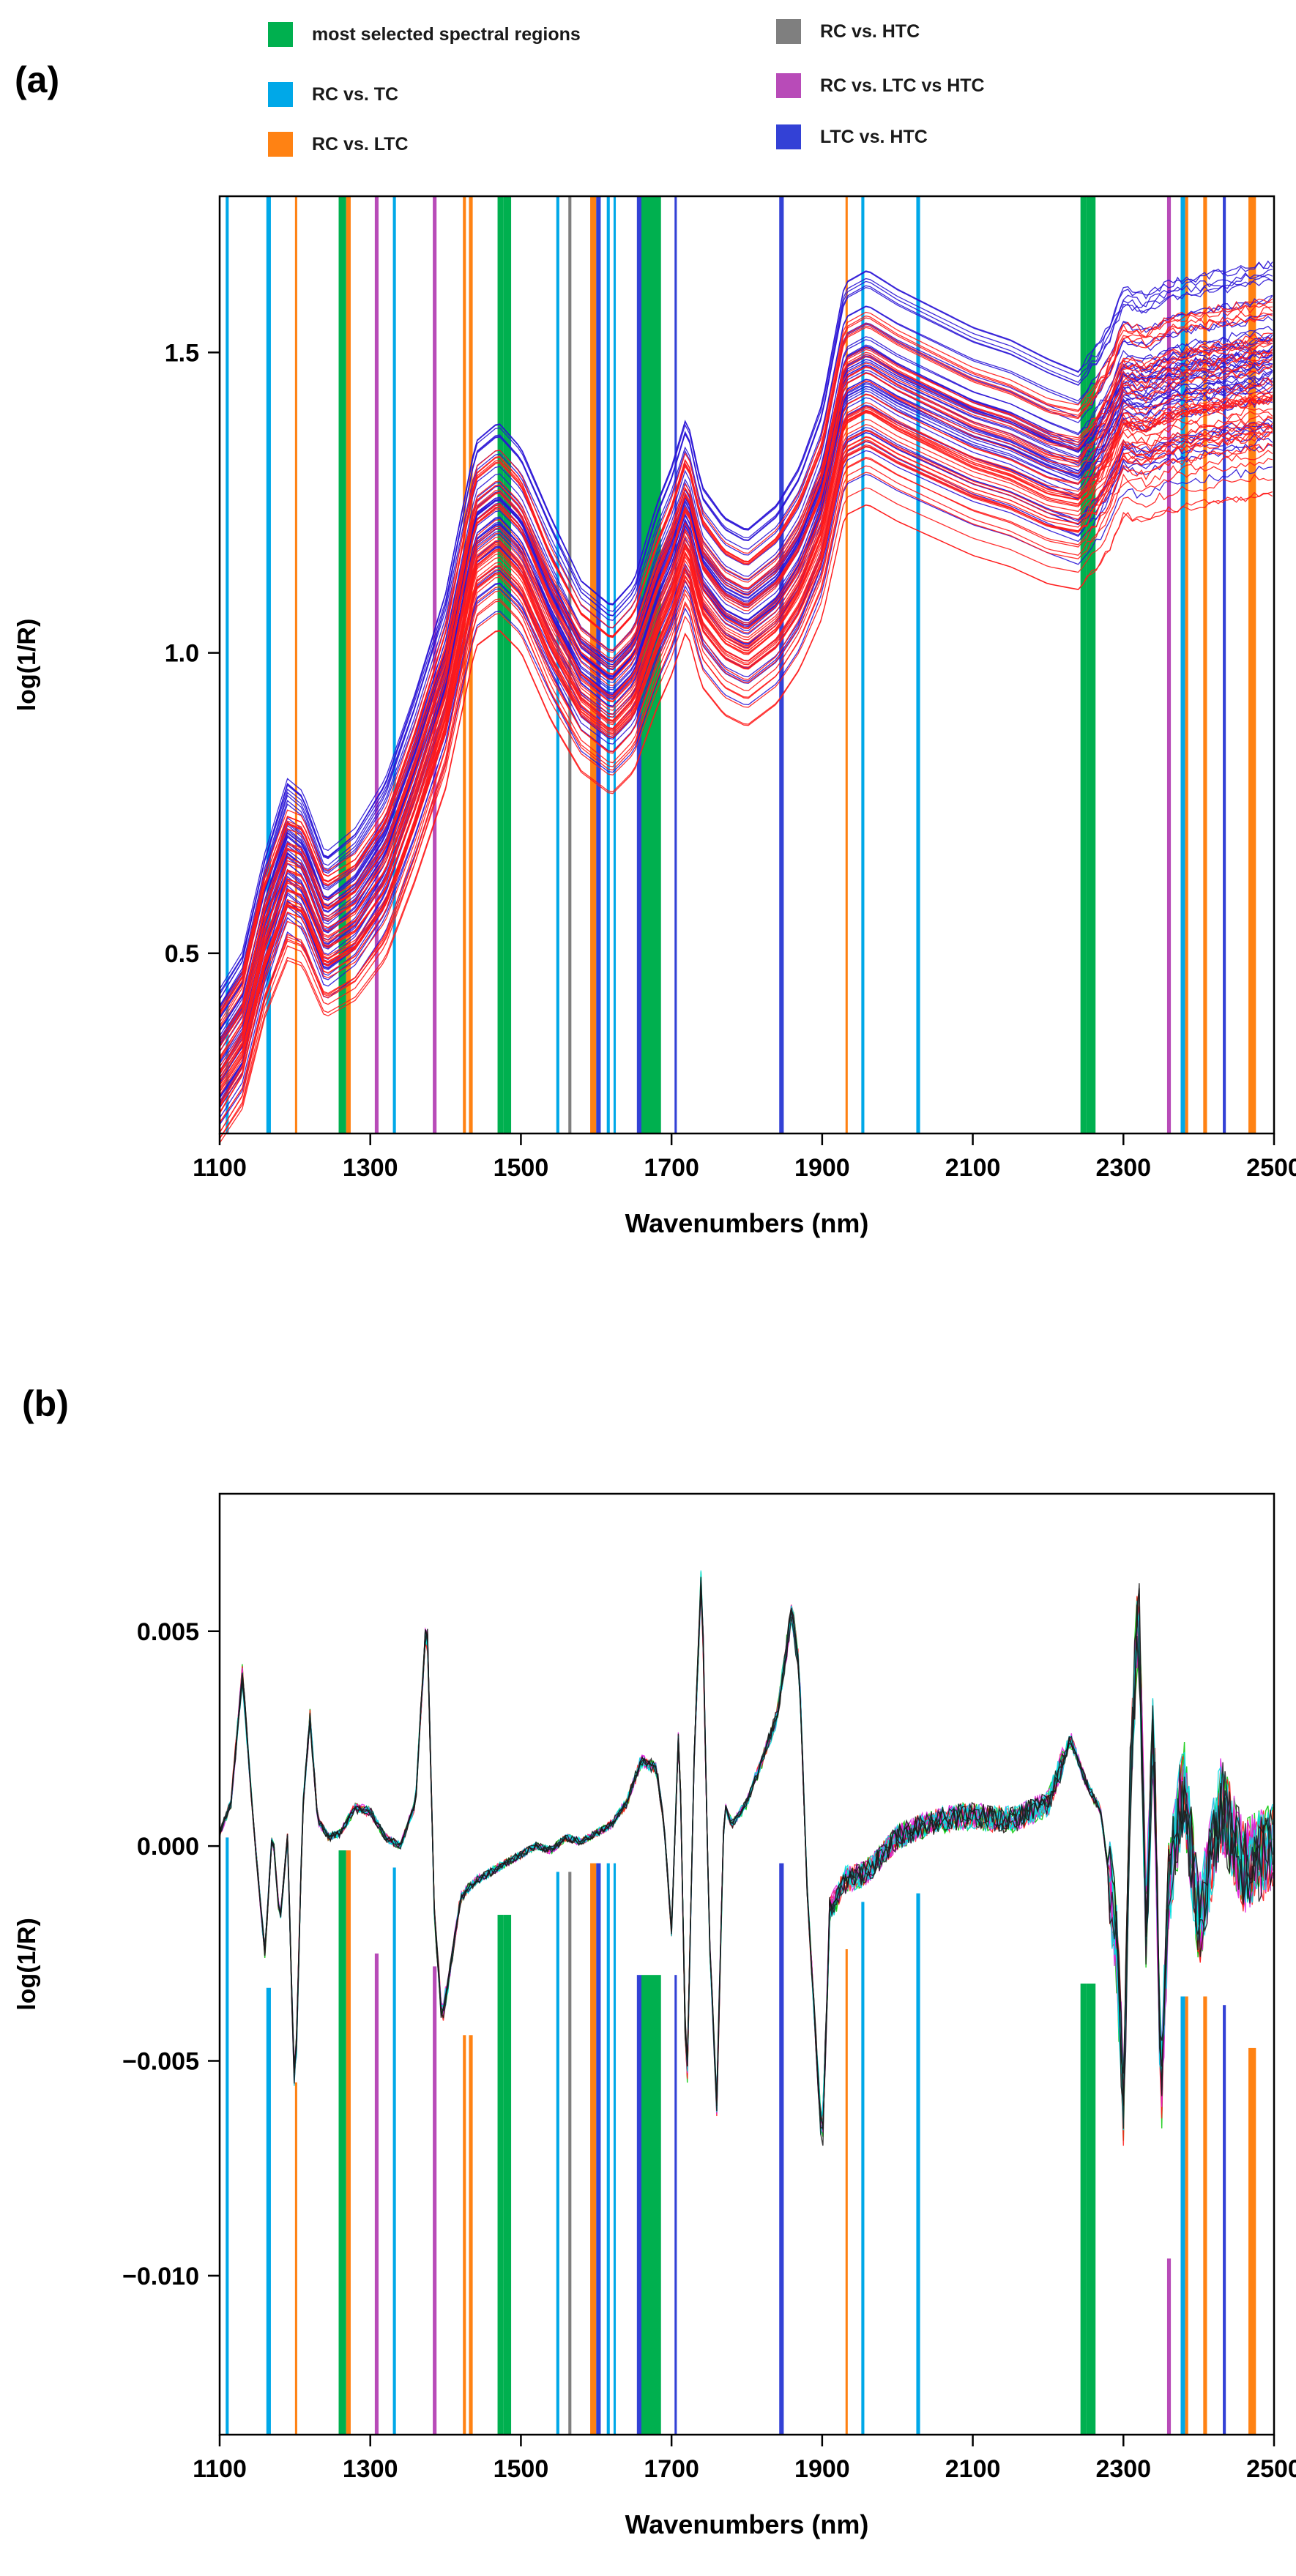 The height and width of the screenshot is (2576, 1296). What do you see at coordinates (902, 85) in the screenshot?
I see `legend-label: RC vs. LTC vs HTC` at bounding box center [902, 85].